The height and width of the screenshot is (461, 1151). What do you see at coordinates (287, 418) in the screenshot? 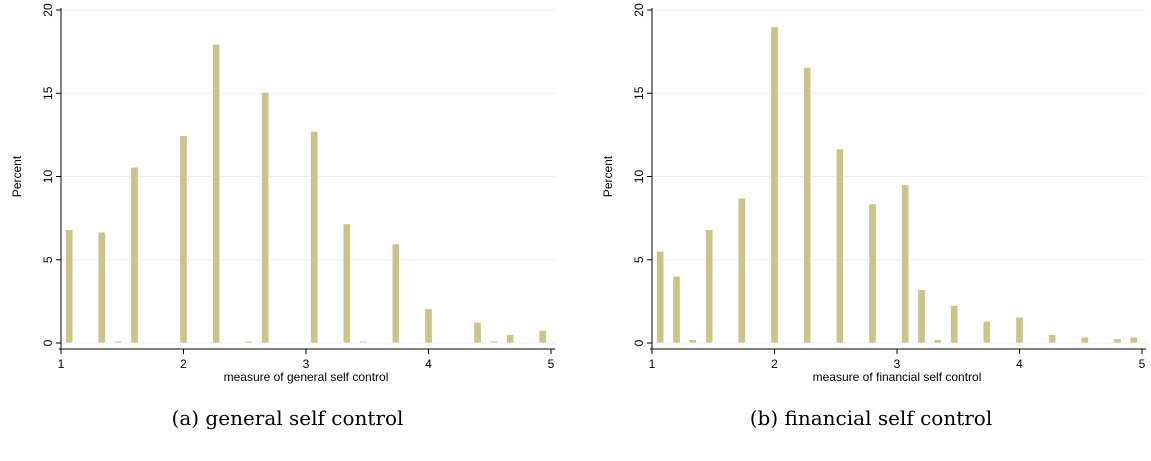
I see `caption-general: (a) general self control` at bounding box center [287, 418].